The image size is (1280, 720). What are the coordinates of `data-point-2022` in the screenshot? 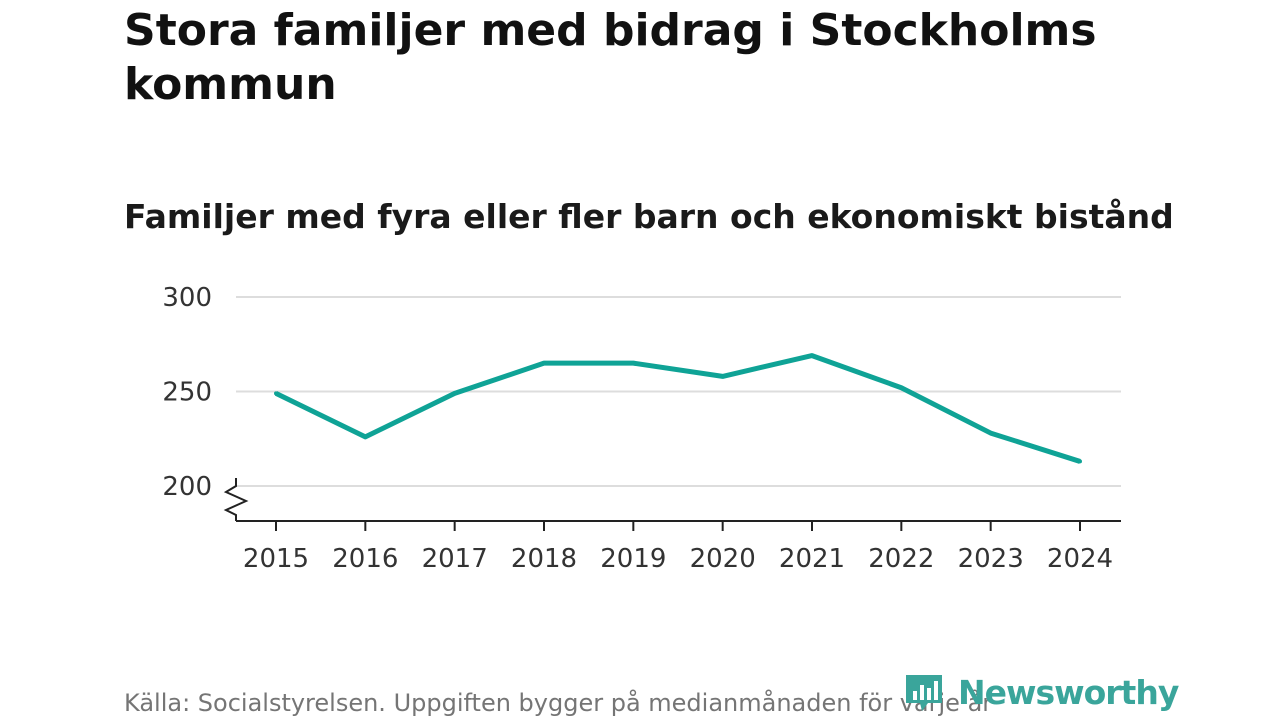 It's located at (901, 387).